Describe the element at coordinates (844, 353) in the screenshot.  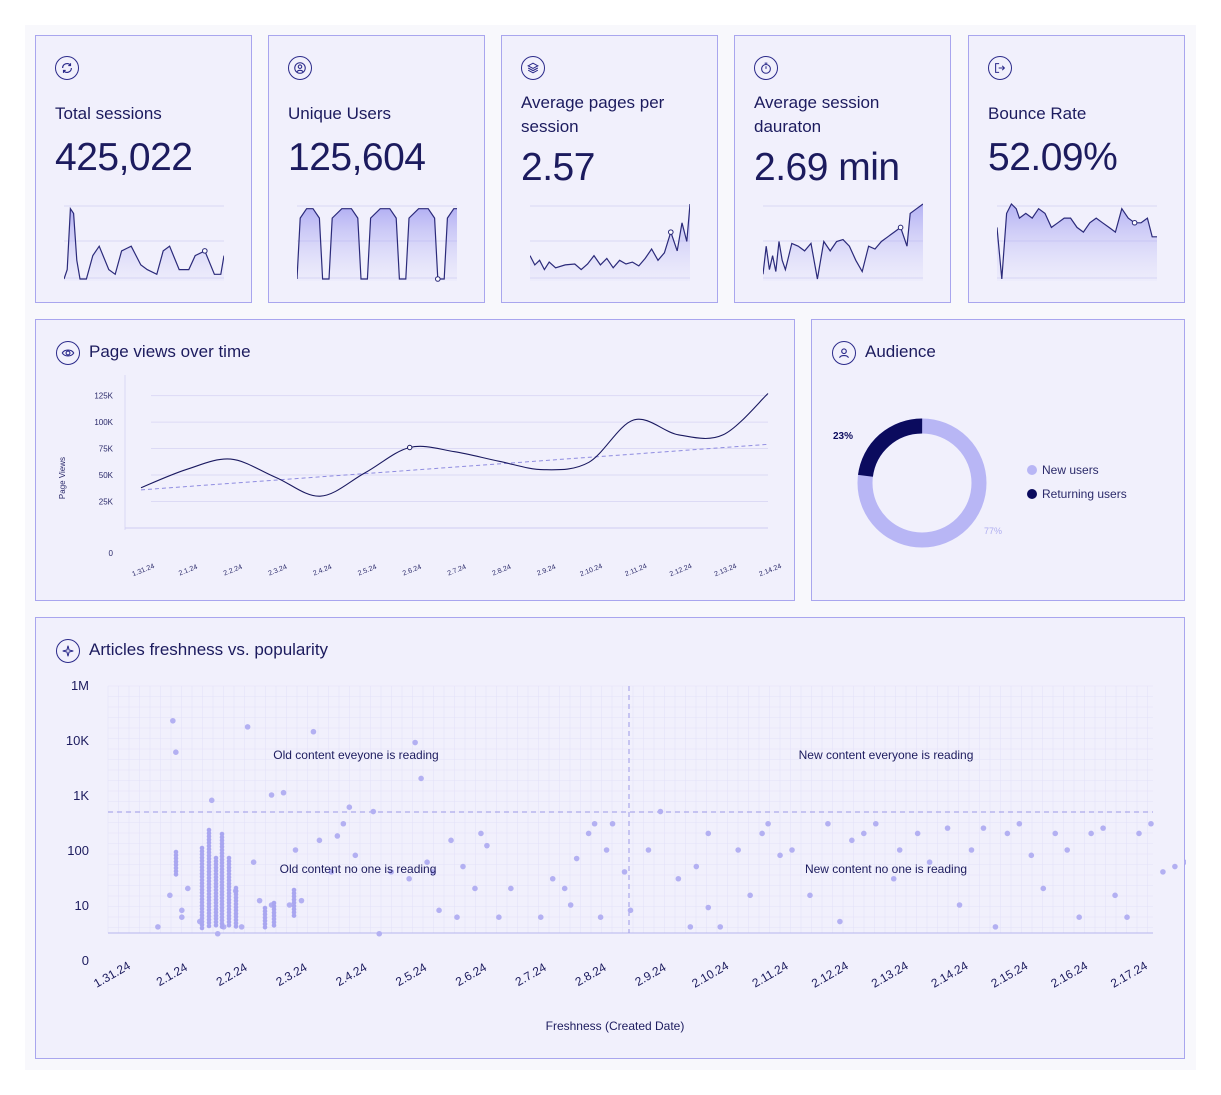
I see `user-square-icon` at that location.